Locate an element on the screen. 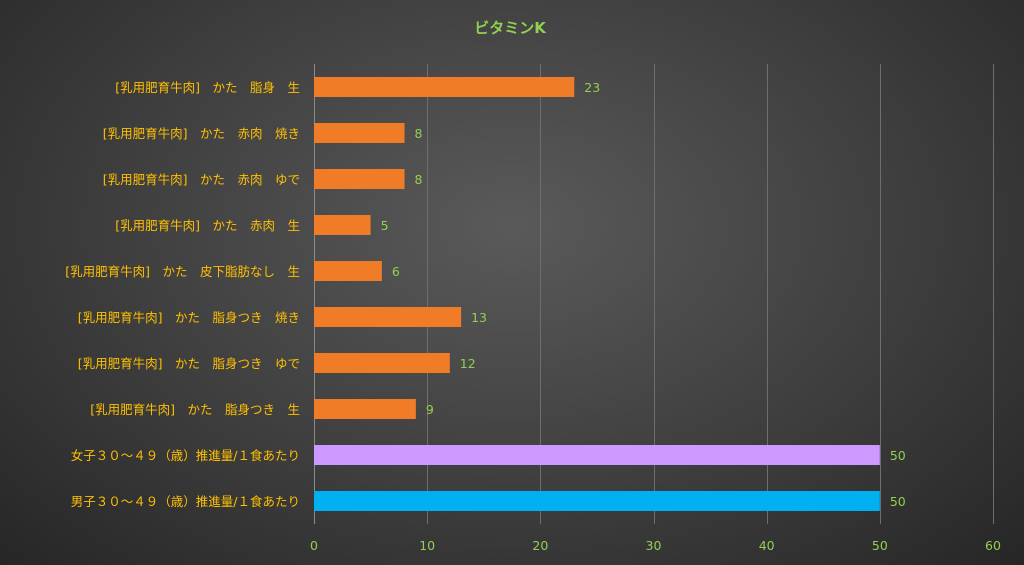 Image resolution: width=1024 pixels, height=565 pixels. category-label: [乳用肥育牛肉] かた 赤肉 生 is located at coordinates (207, 225).